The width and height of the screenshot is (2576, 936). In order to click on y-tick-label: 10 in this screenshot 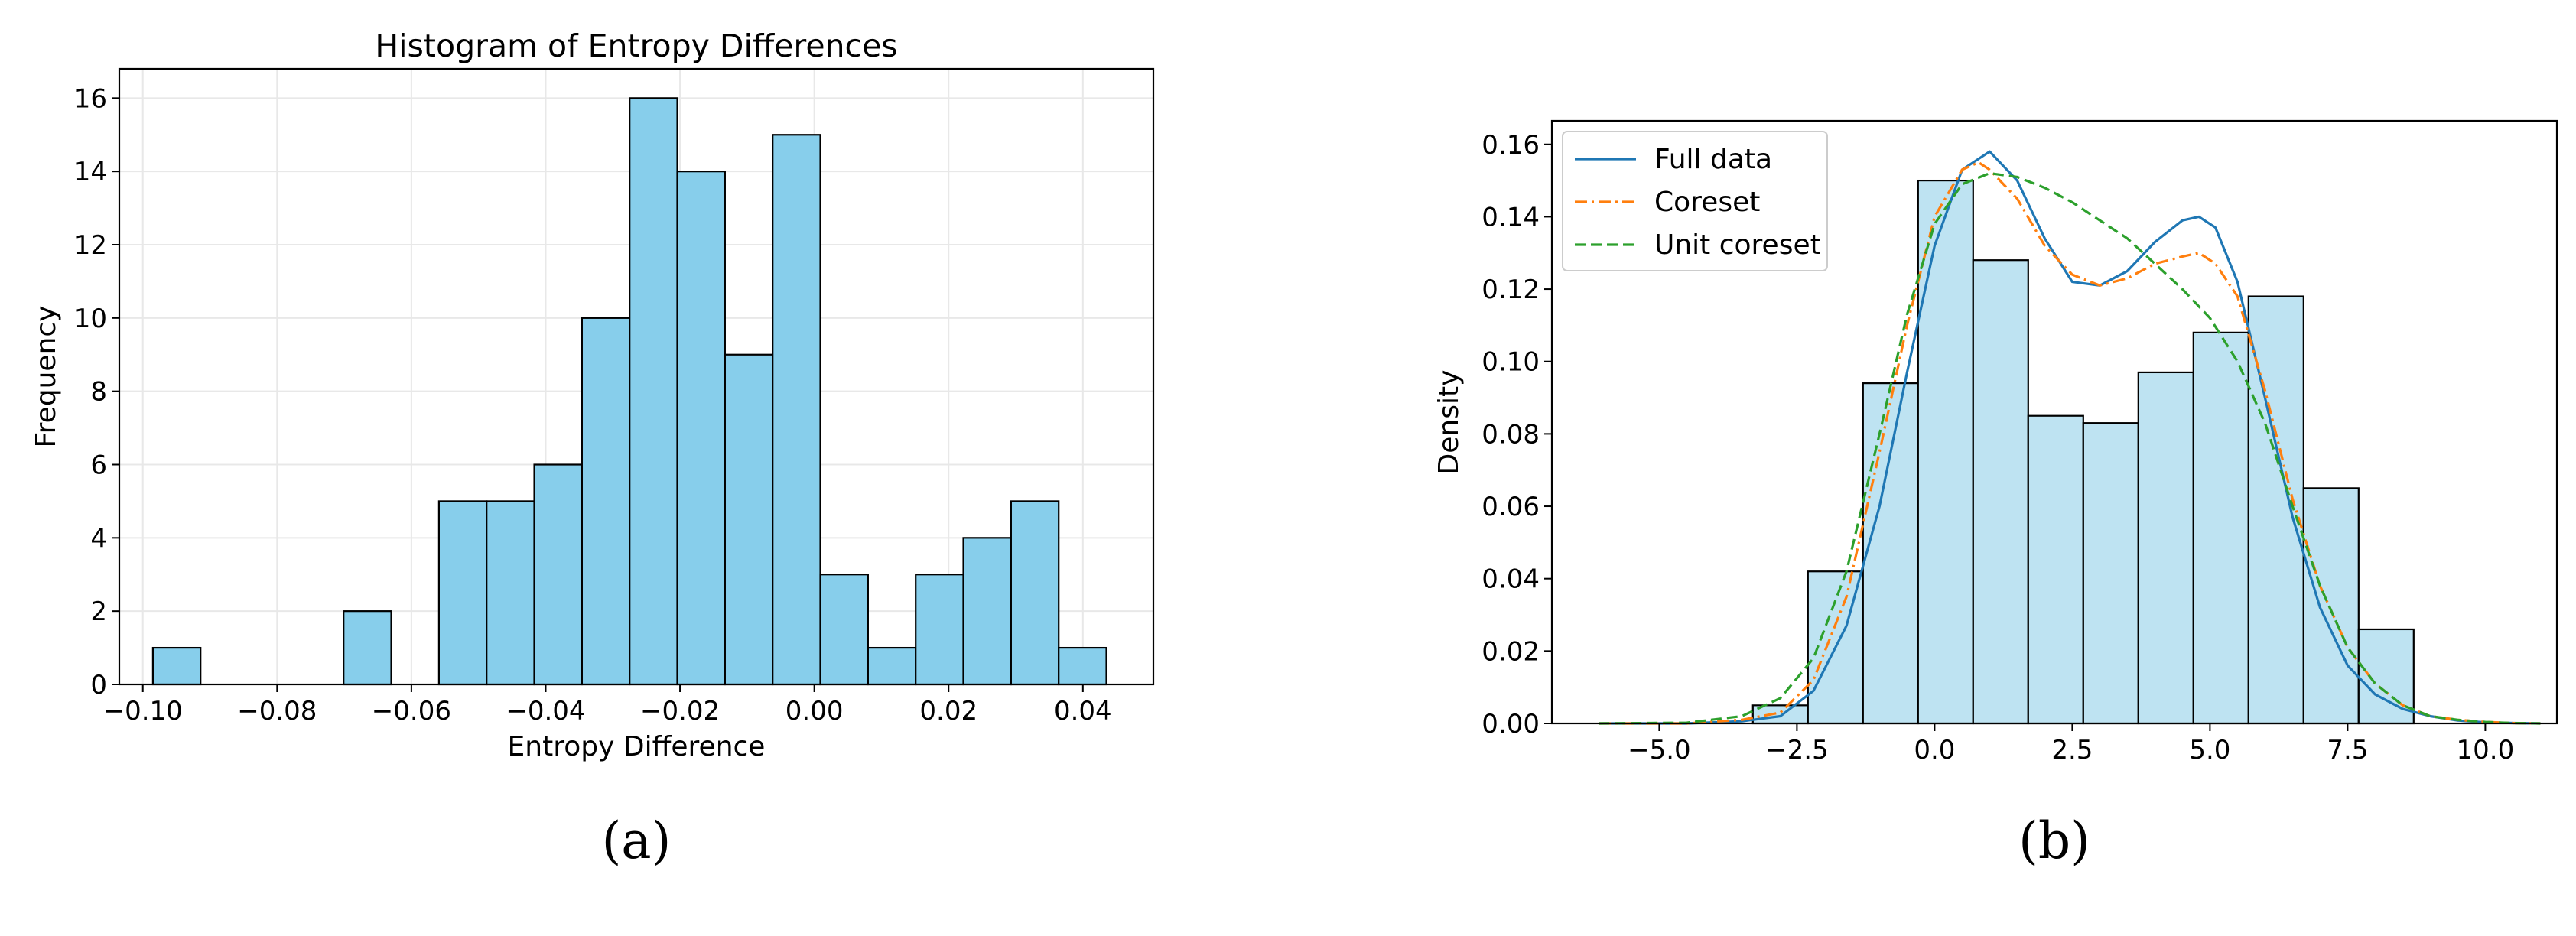, I will do `click(90, 319)`.